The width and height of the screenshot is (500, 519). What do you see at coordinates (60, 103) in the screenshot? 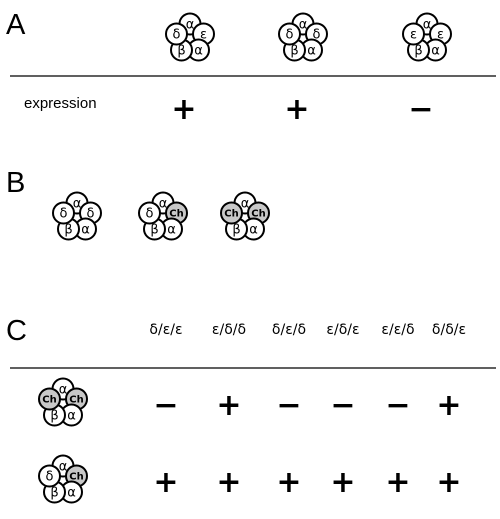
I see `expression-label: expression` at bounding box center [60, 103].